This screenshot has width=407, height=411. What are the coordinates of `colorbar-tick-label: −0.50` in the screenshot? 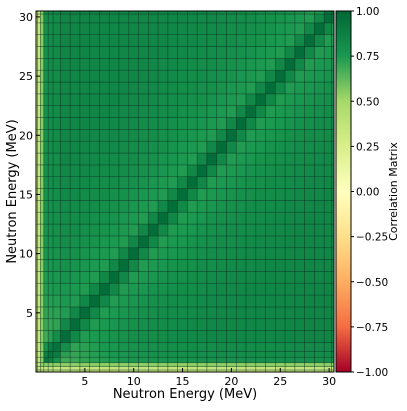 It's located at (372, 283).